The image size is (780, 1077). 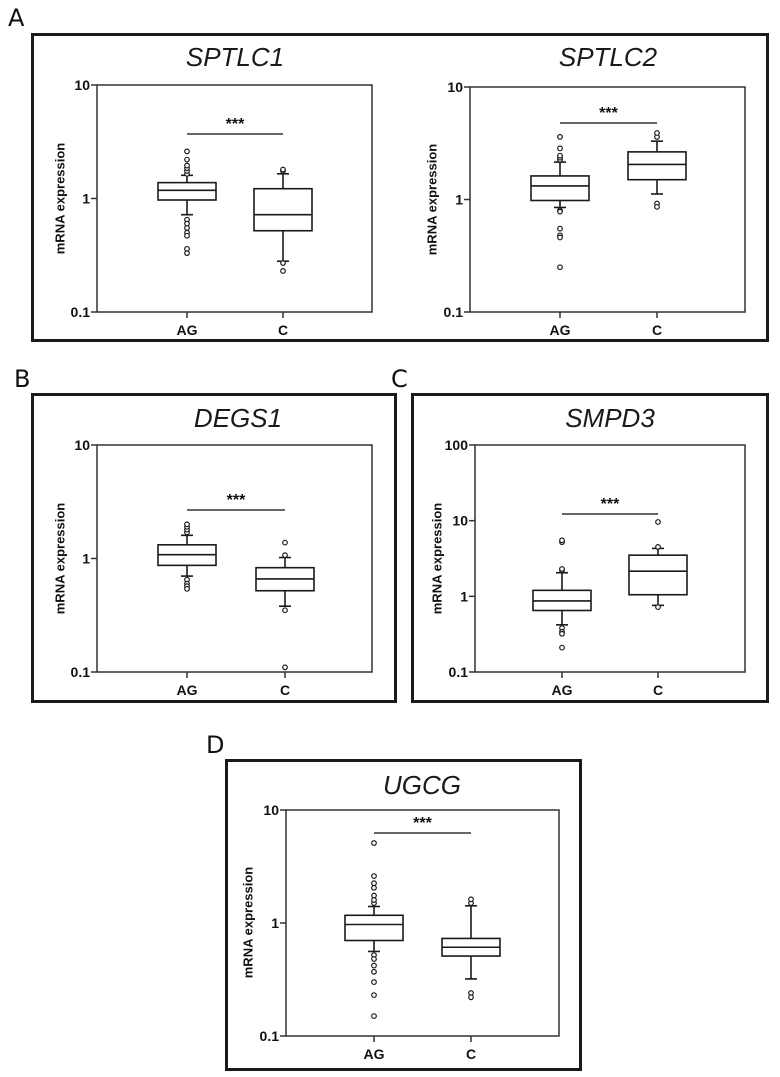 What do you see at coordinates (608, 57) in the screenshot?
I see `chart-title: SPTLC2` at bounding box center [608, 57].